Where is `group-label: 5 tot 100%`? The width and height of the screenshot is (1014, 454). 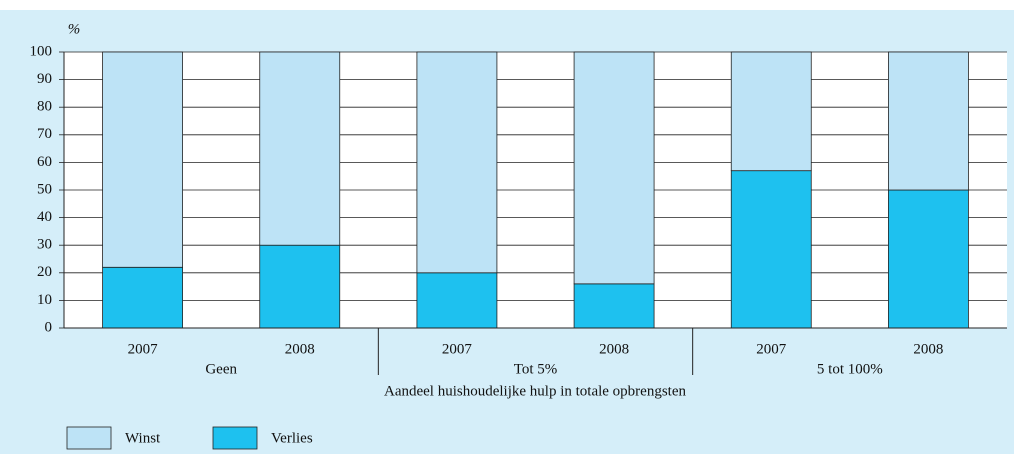 group-label: 5 tot 100% is located at coordinates (850, 369).